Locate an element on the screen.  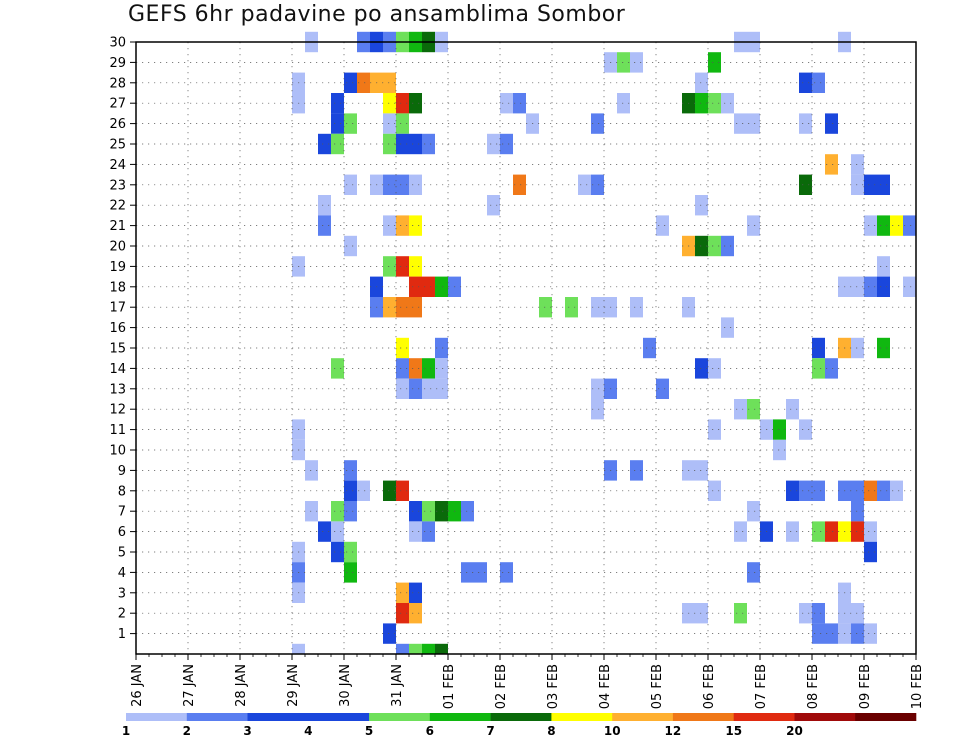
x-tick-label: 05 FEB is located at coordinates (657, 686).